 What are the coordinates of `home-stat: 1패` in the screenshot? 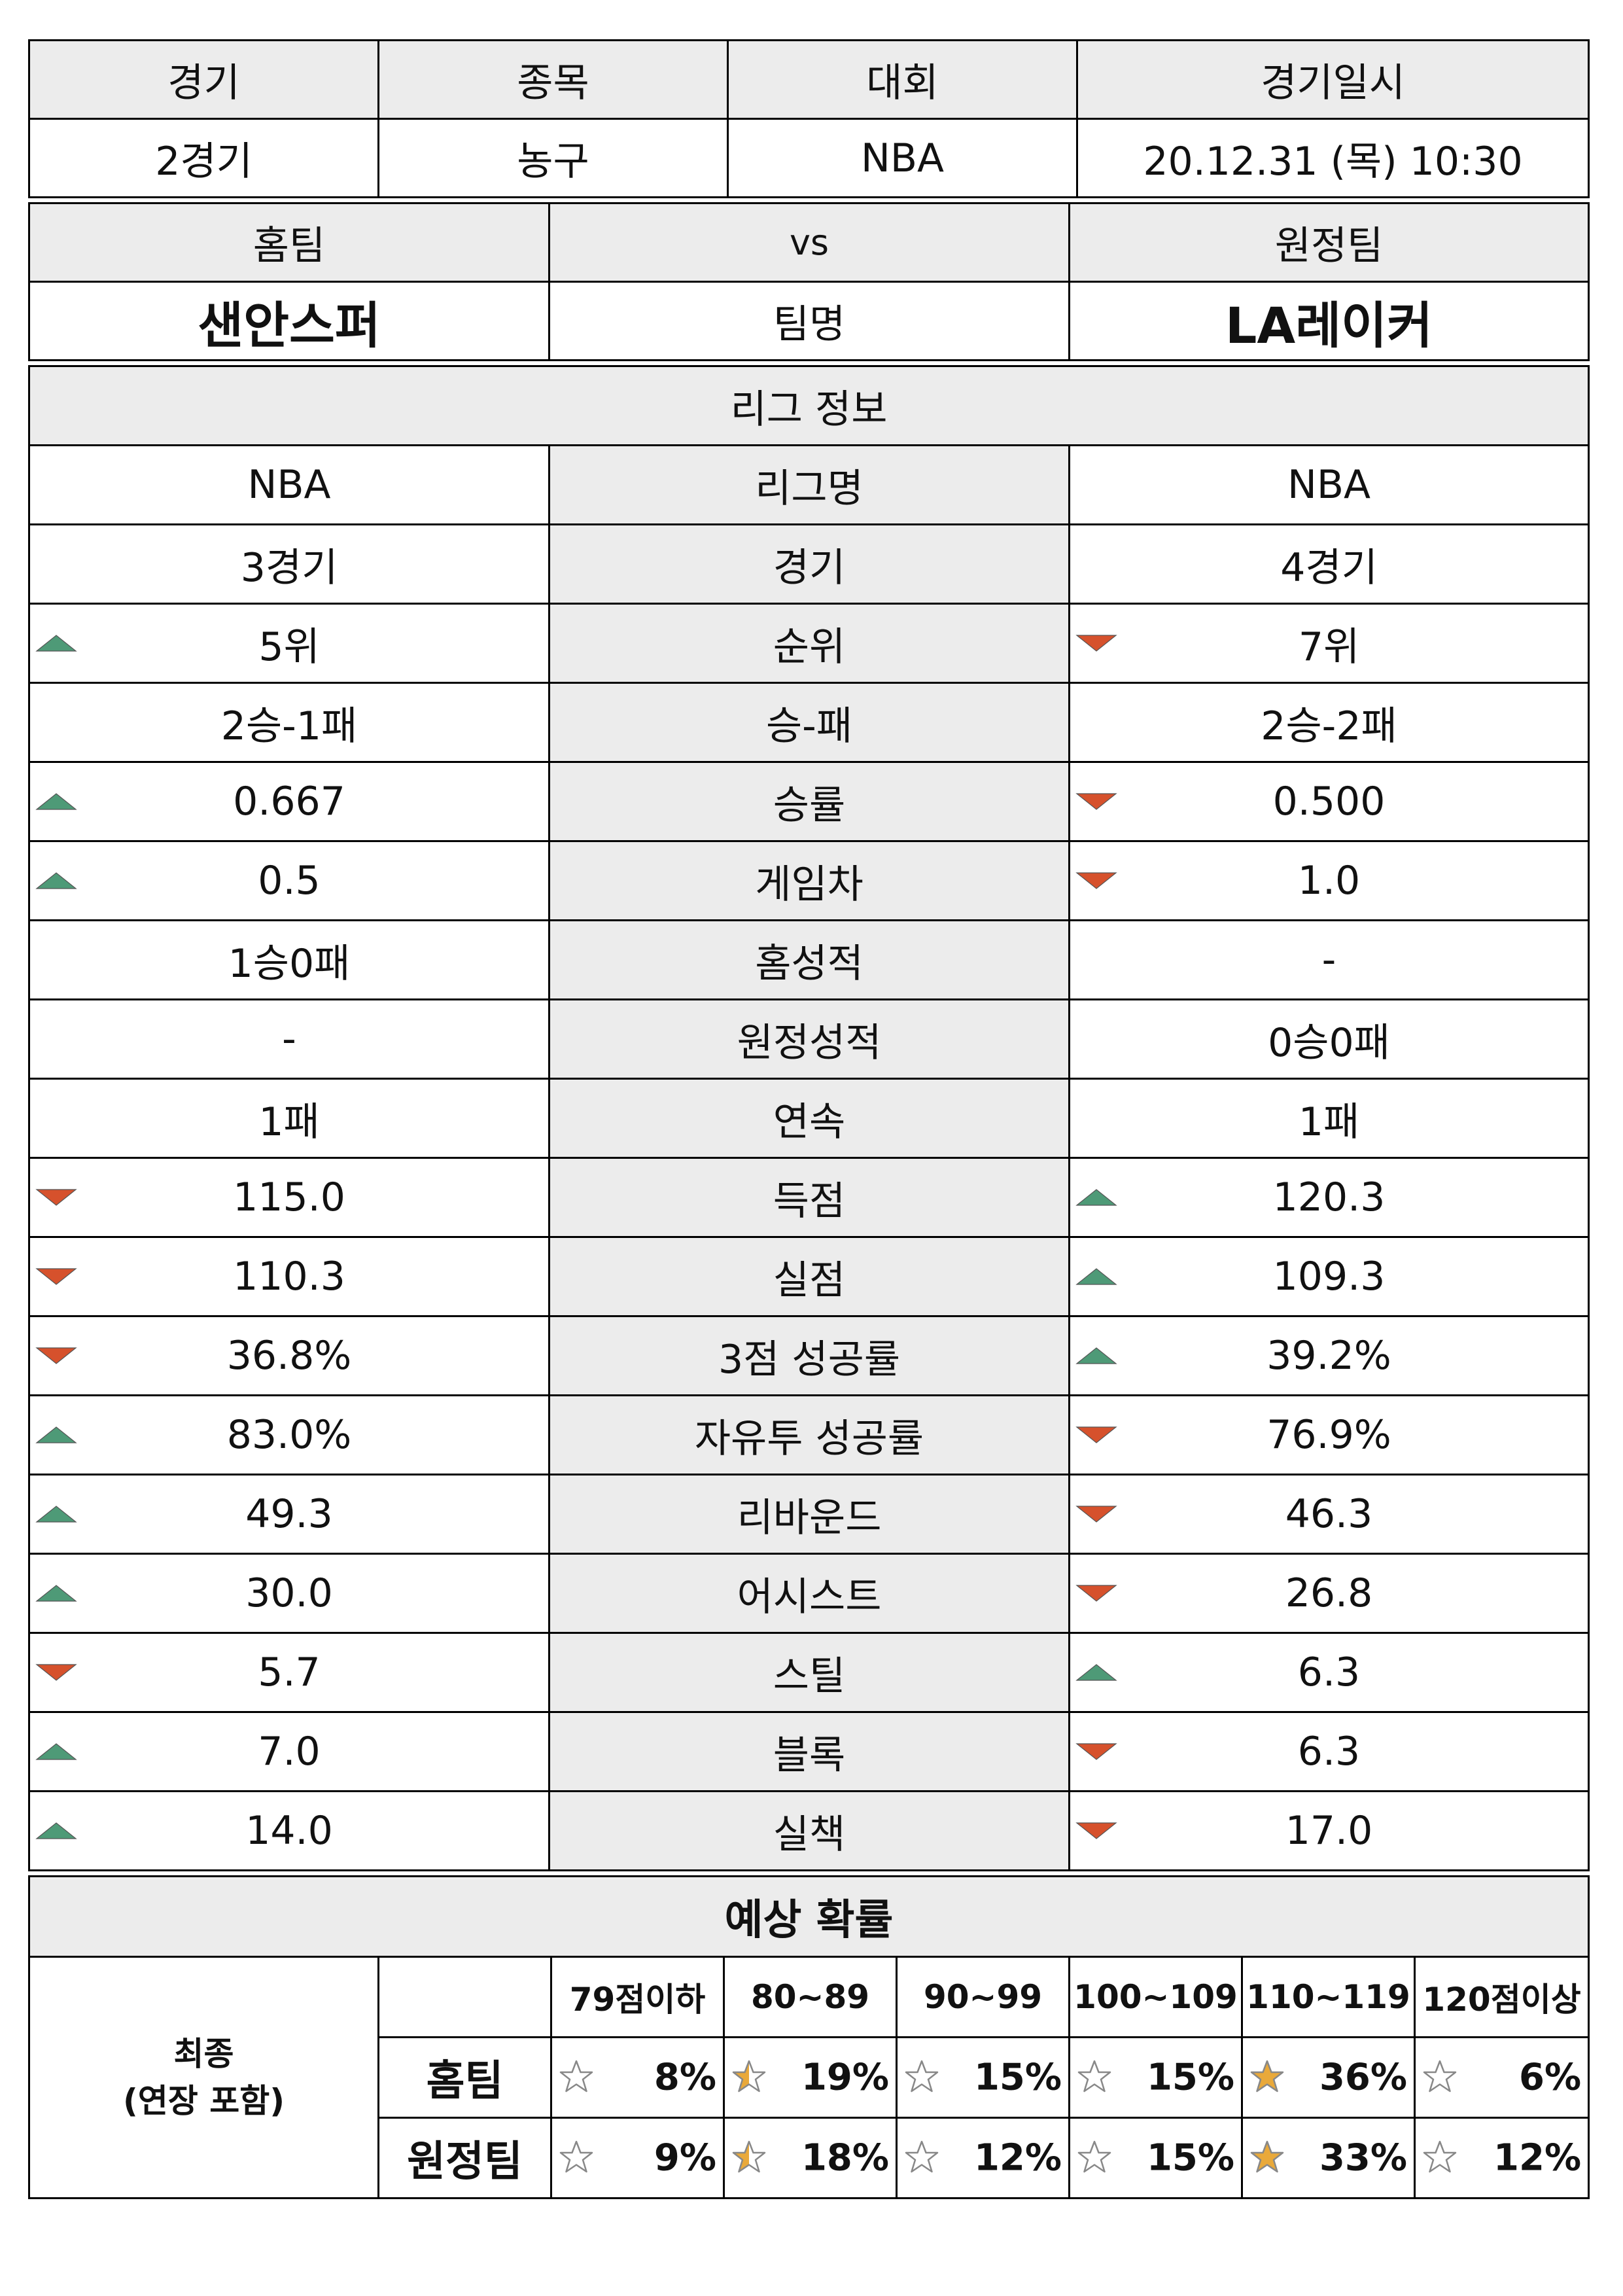 It's located at (289, 1118).